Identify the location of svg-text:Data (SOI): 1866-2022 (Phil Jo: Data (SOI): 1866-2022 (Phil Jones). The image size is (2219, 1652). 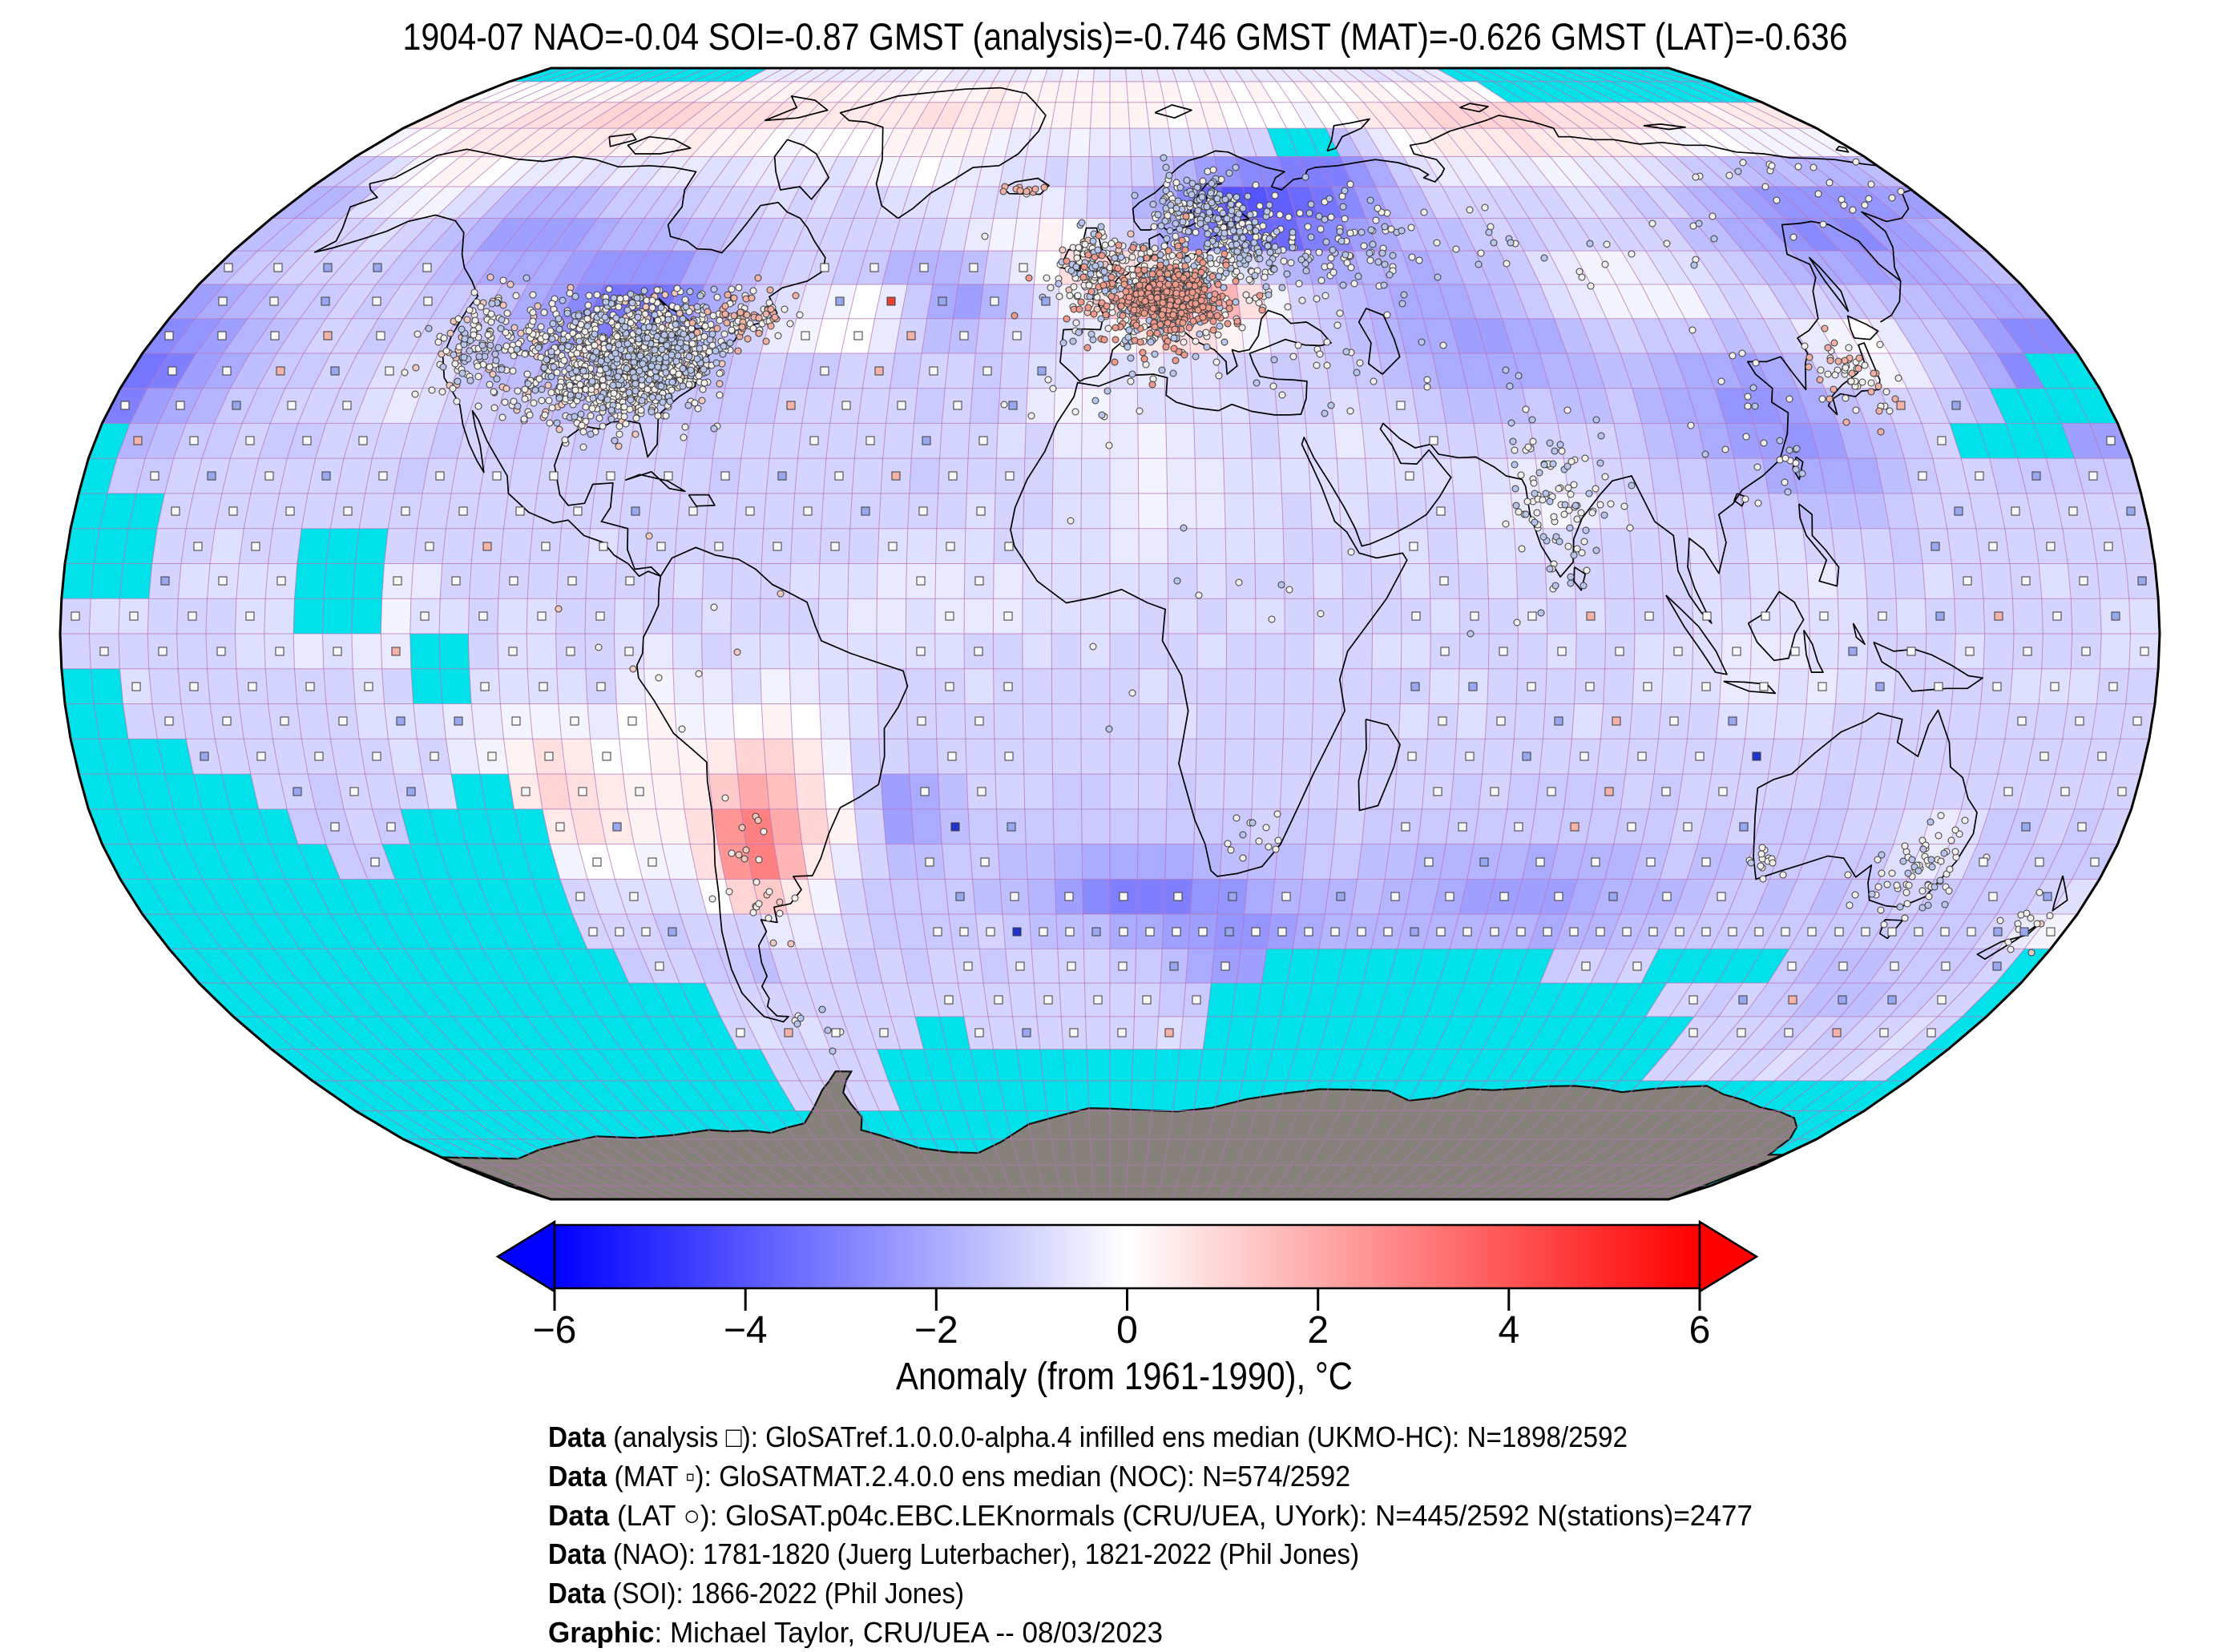
(756, 1593).